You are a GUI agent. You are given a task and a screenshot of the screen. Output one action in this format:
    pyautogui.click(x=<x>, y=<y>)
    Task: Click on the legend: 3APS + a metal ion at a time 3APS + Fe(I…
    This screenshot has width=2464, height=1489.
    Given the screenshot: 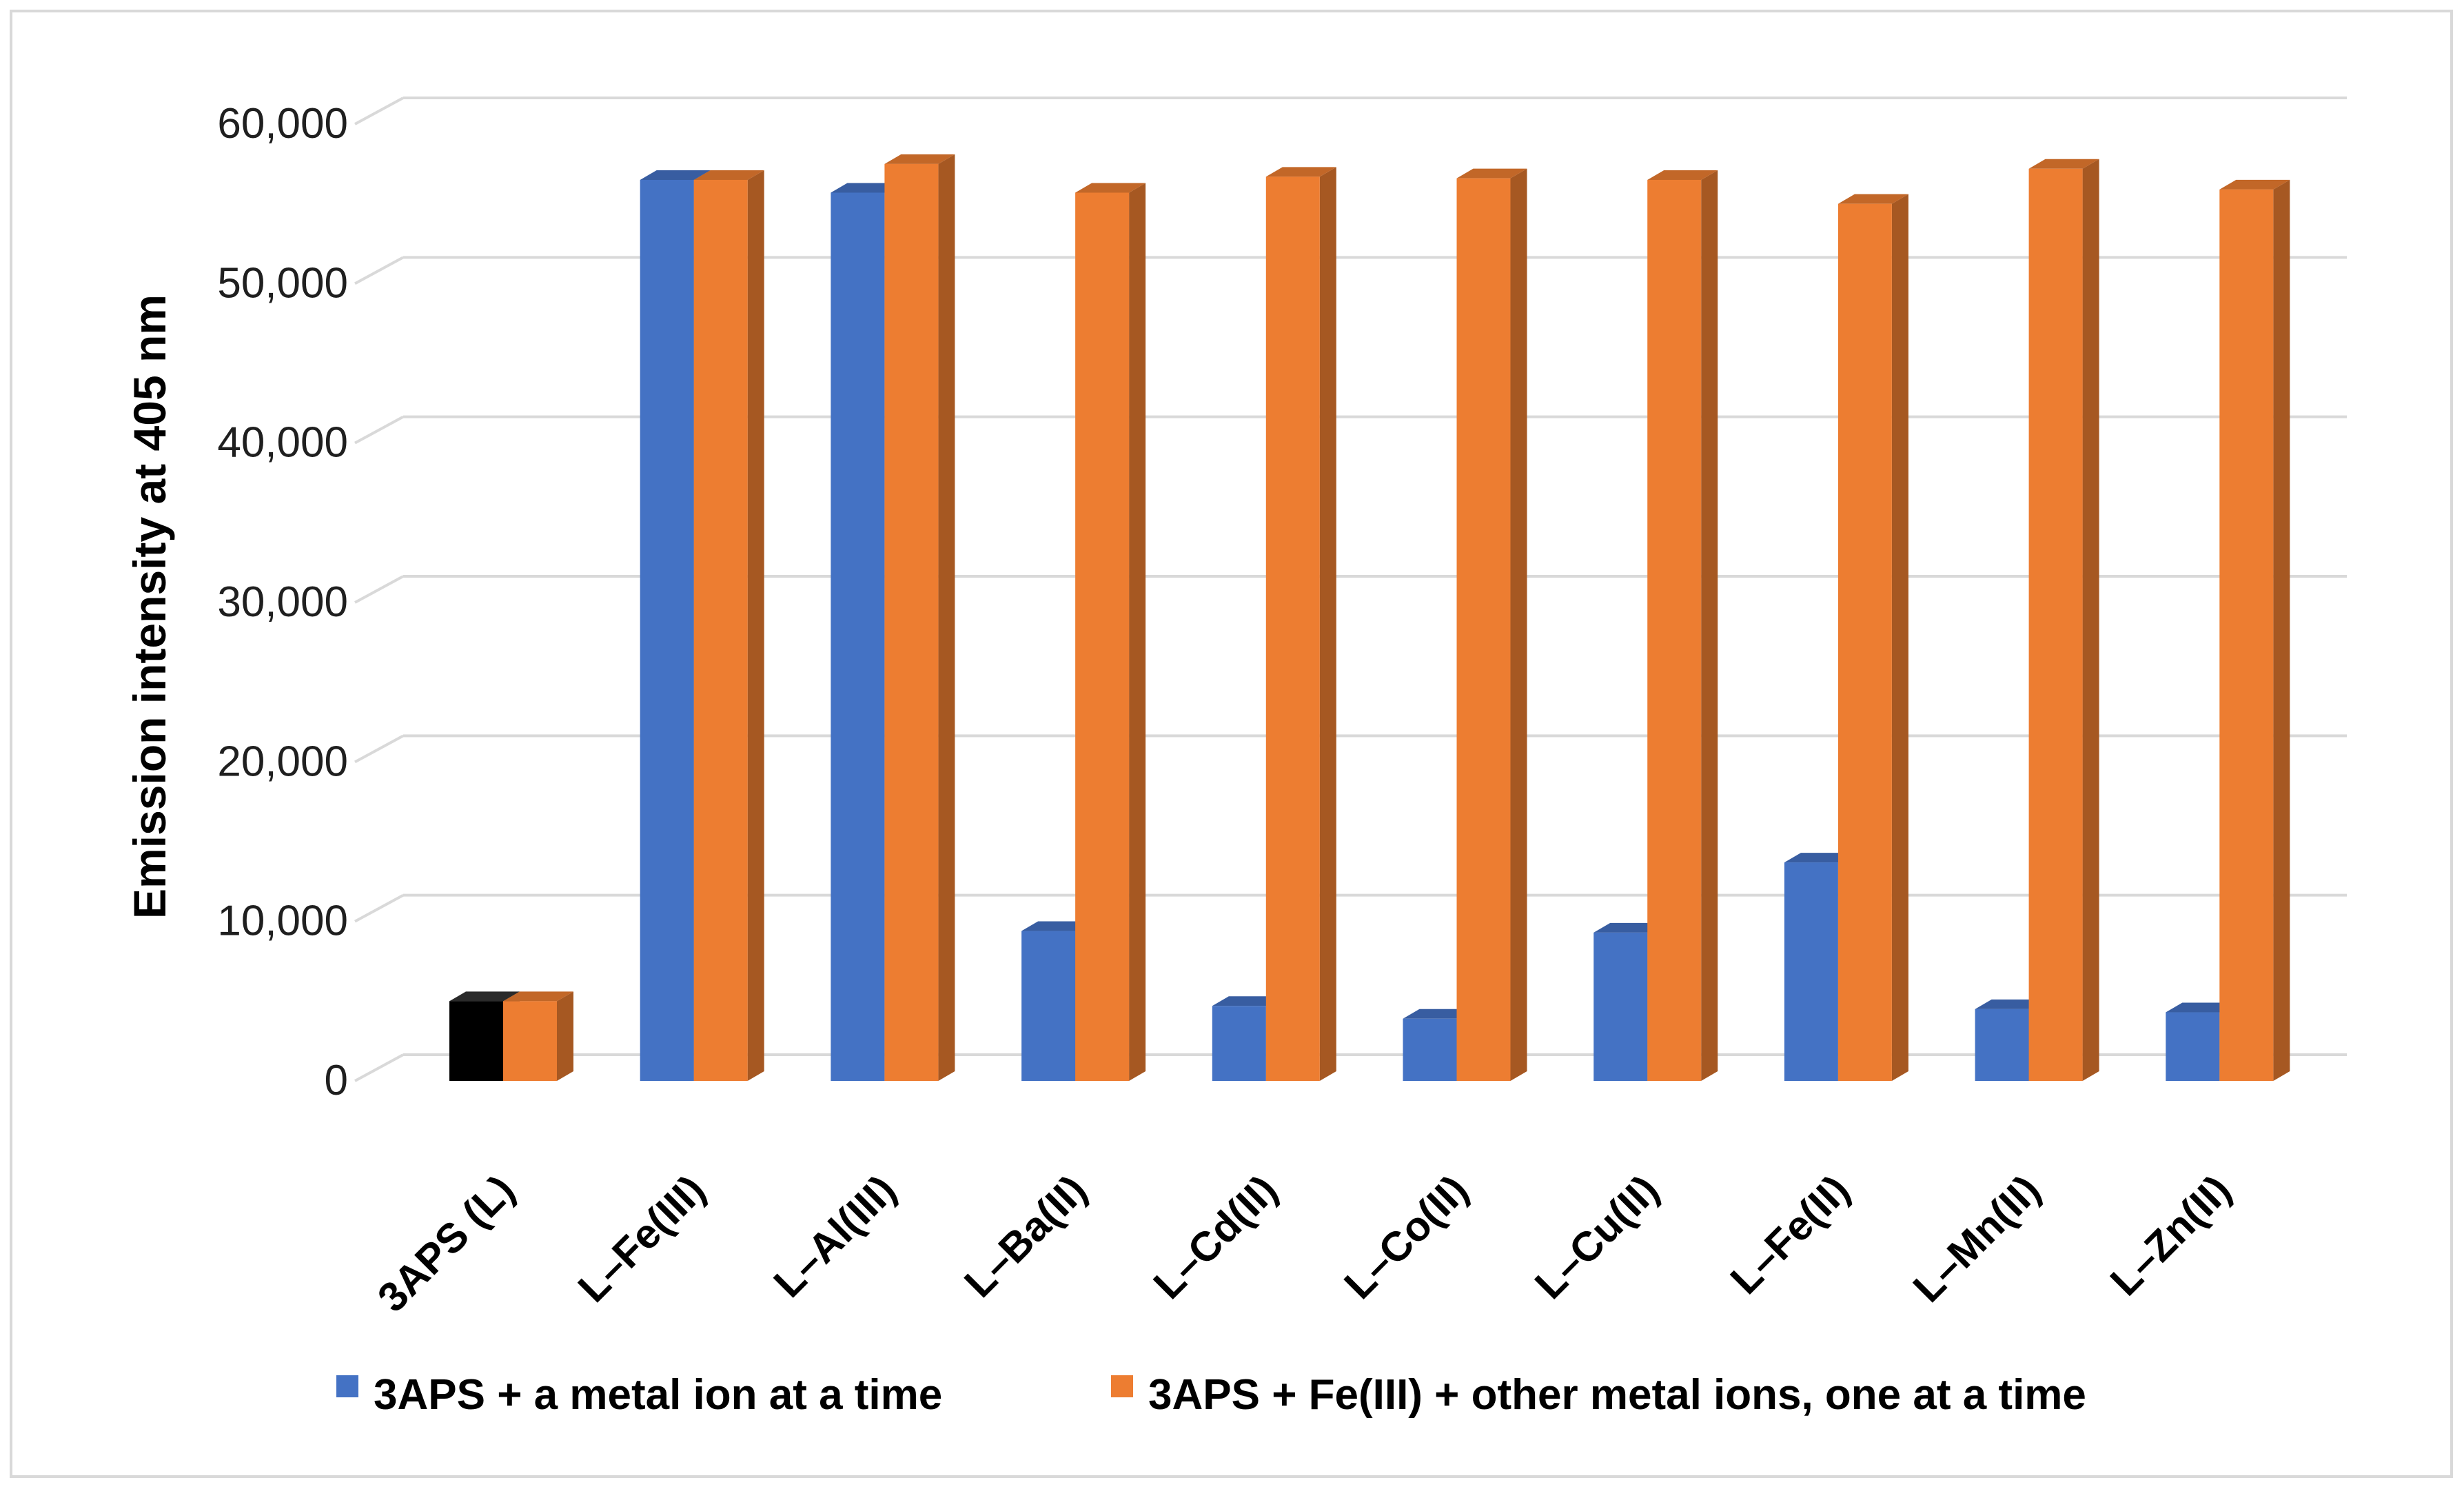 What is the action you would take?
    pyautogui.click(x=1211, y=1395)
    